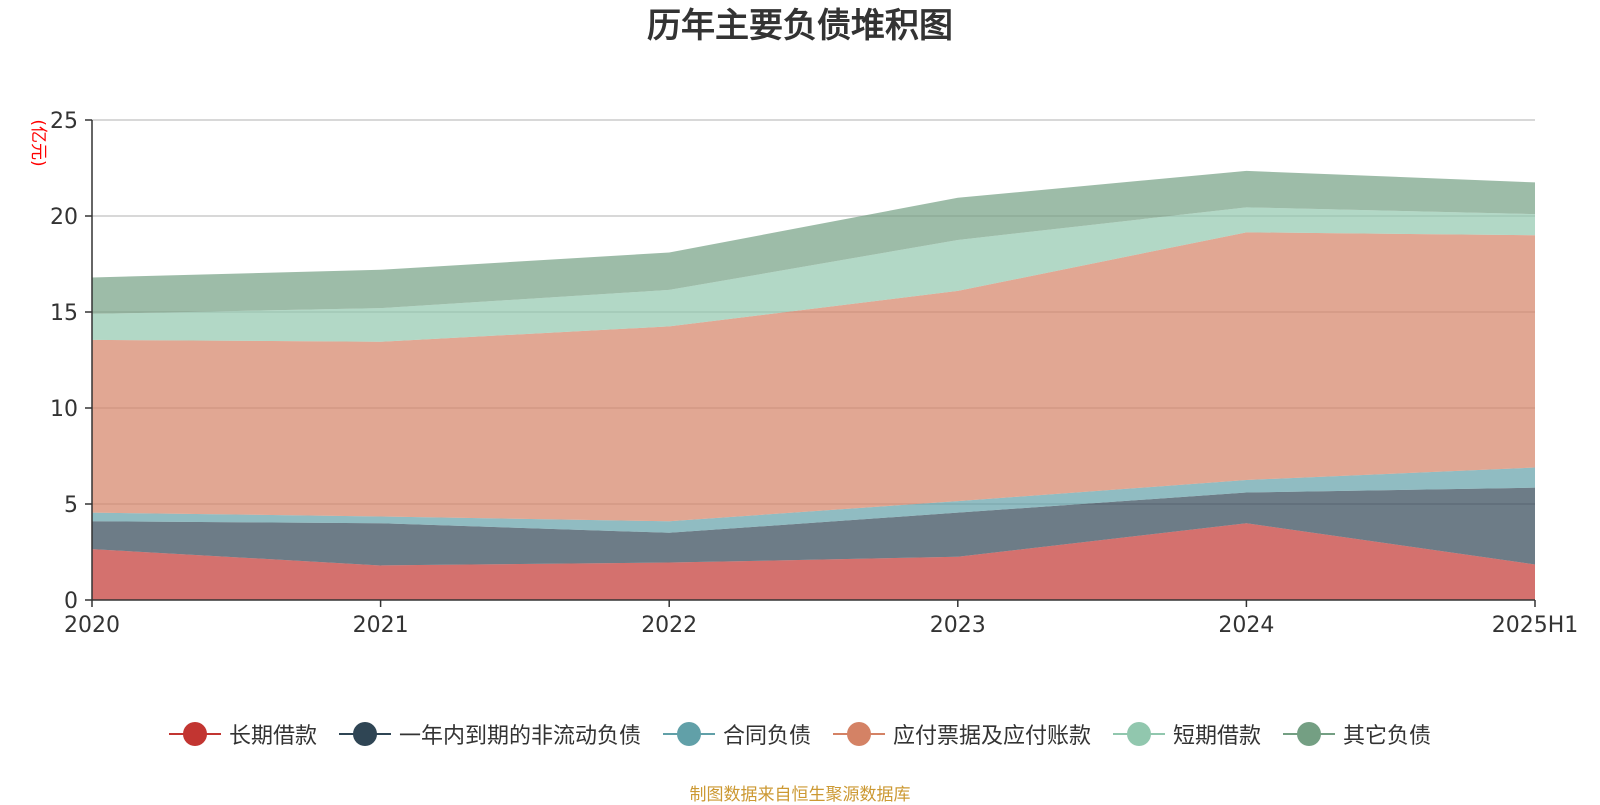  I want to click on legend-item-6: 其它负债, so click(1357, 734).